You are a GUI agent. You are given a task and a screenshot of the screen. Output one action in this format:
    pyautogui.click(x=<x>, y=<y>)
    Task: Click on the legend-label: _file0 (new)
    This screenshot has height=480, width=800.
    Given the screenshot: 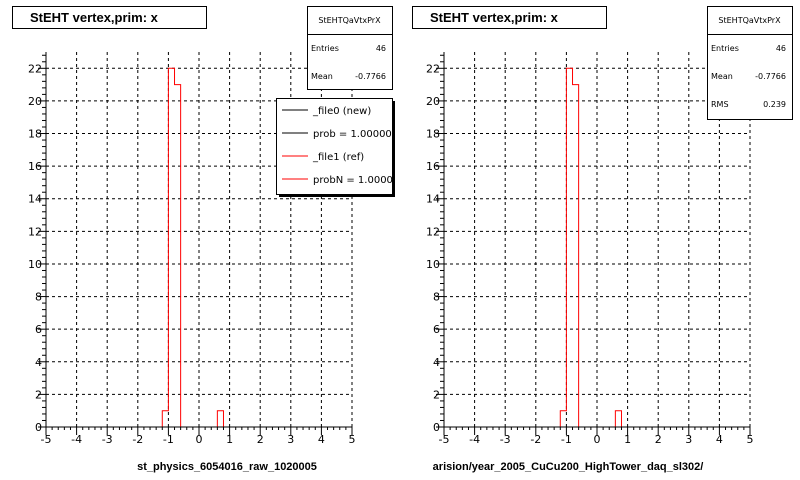 What is the action you would take?
    pyautogui.click(x=341, y=111)
    